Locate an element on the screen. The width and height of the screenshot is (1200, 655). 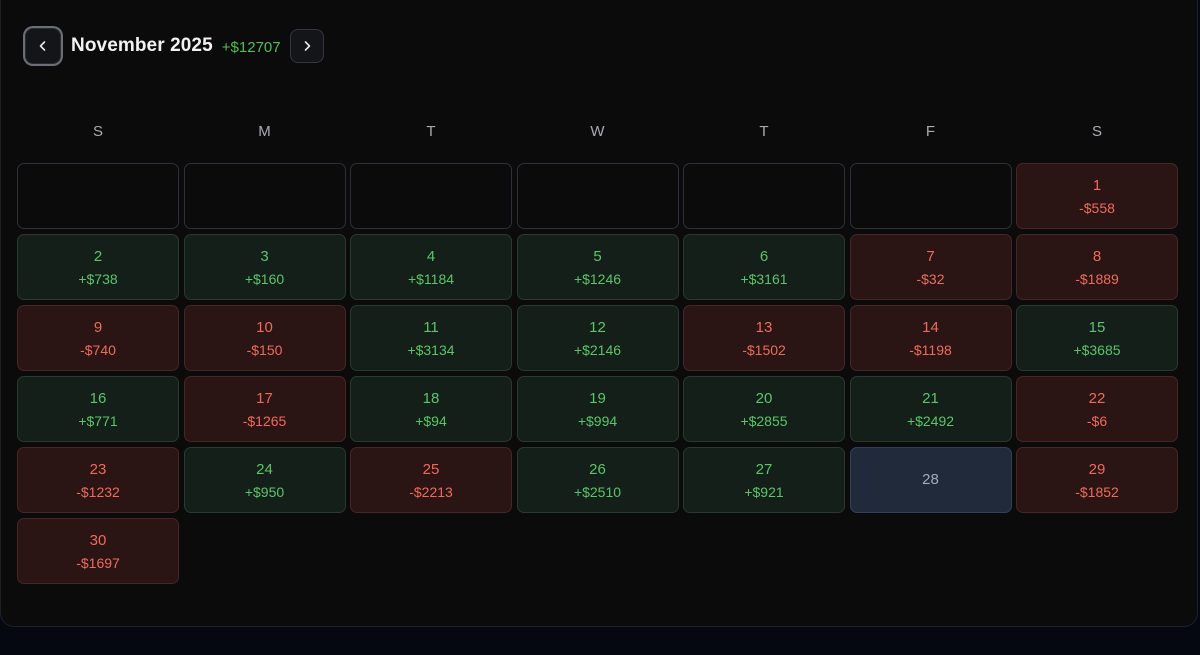
calendar-header: November 2025 +$12707 is located at coordinates (174, 46).